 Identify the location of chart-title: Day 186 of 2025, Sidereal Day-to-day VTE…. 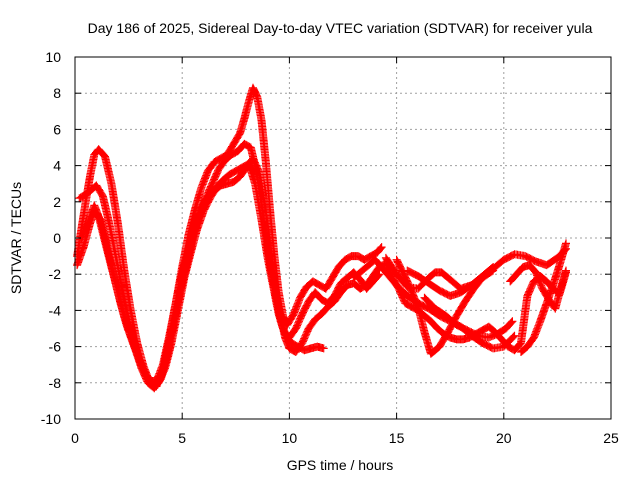
(340, 28).